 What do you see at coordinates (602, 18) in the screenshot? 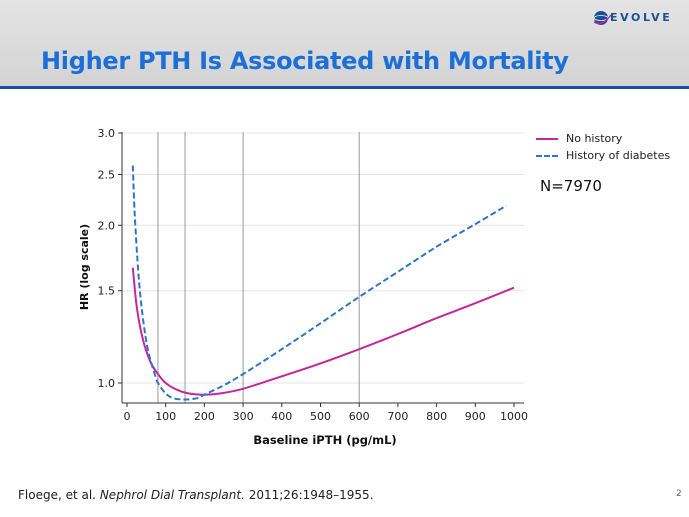
I see `globe-icon` at bounding box center [602, 18].